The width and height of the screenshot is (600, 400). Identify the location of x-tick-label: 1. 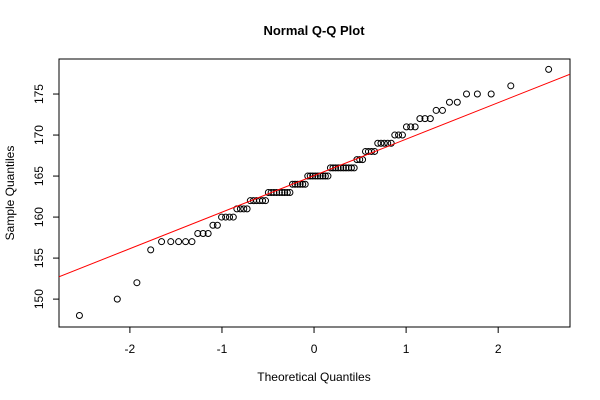
(406, 349).